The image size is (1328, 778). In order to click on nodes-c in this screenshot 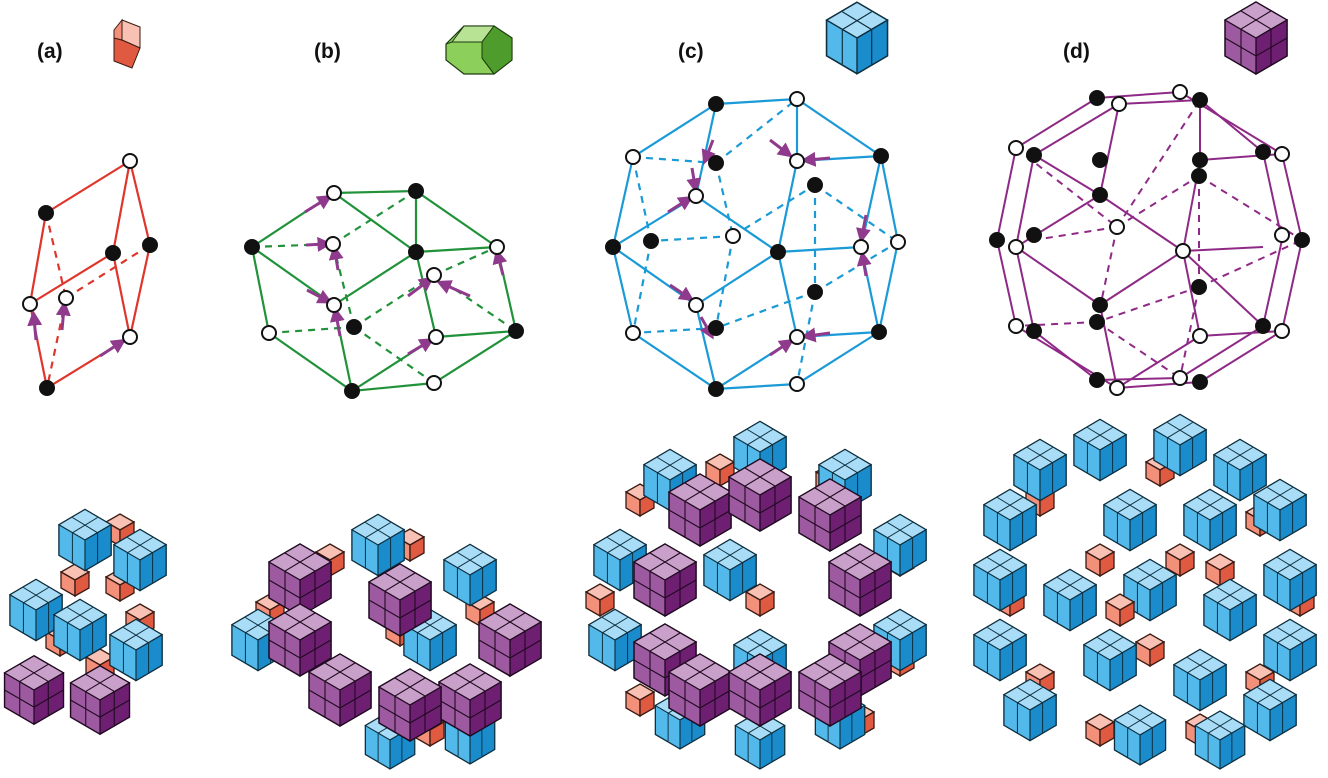, I will do `click(755, 244)`.